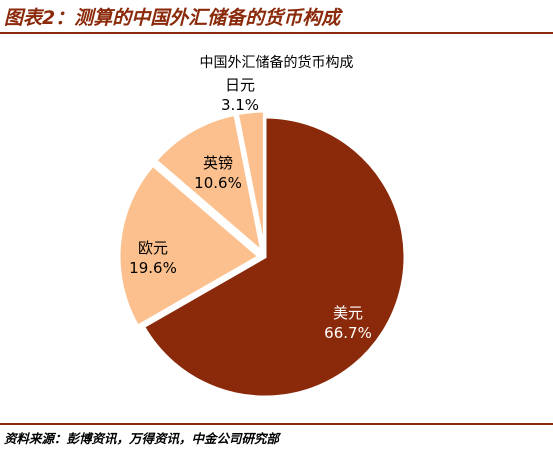 Image resolution: width=553 pixels, height=451 pixels. Describe the element at coordinates (240, 105) in the screenshot. I see `slice-value-label: 3.1%` at that location.